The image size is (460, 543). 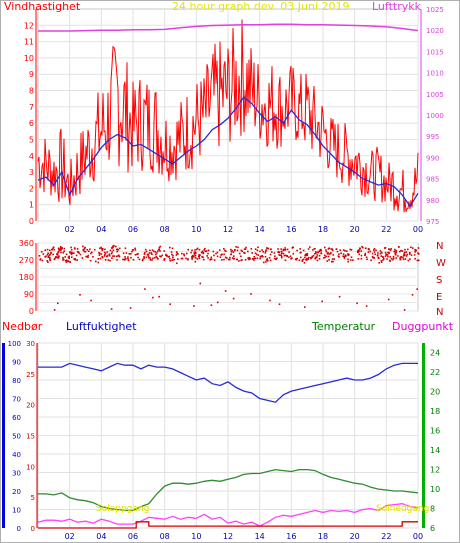 What do you see at coordinates (11, 436) in the screenshot?
I see `precip-y-axis: 0 10 20 30 40 50 60 70 80 90 100` at bounding box center [11, 436].